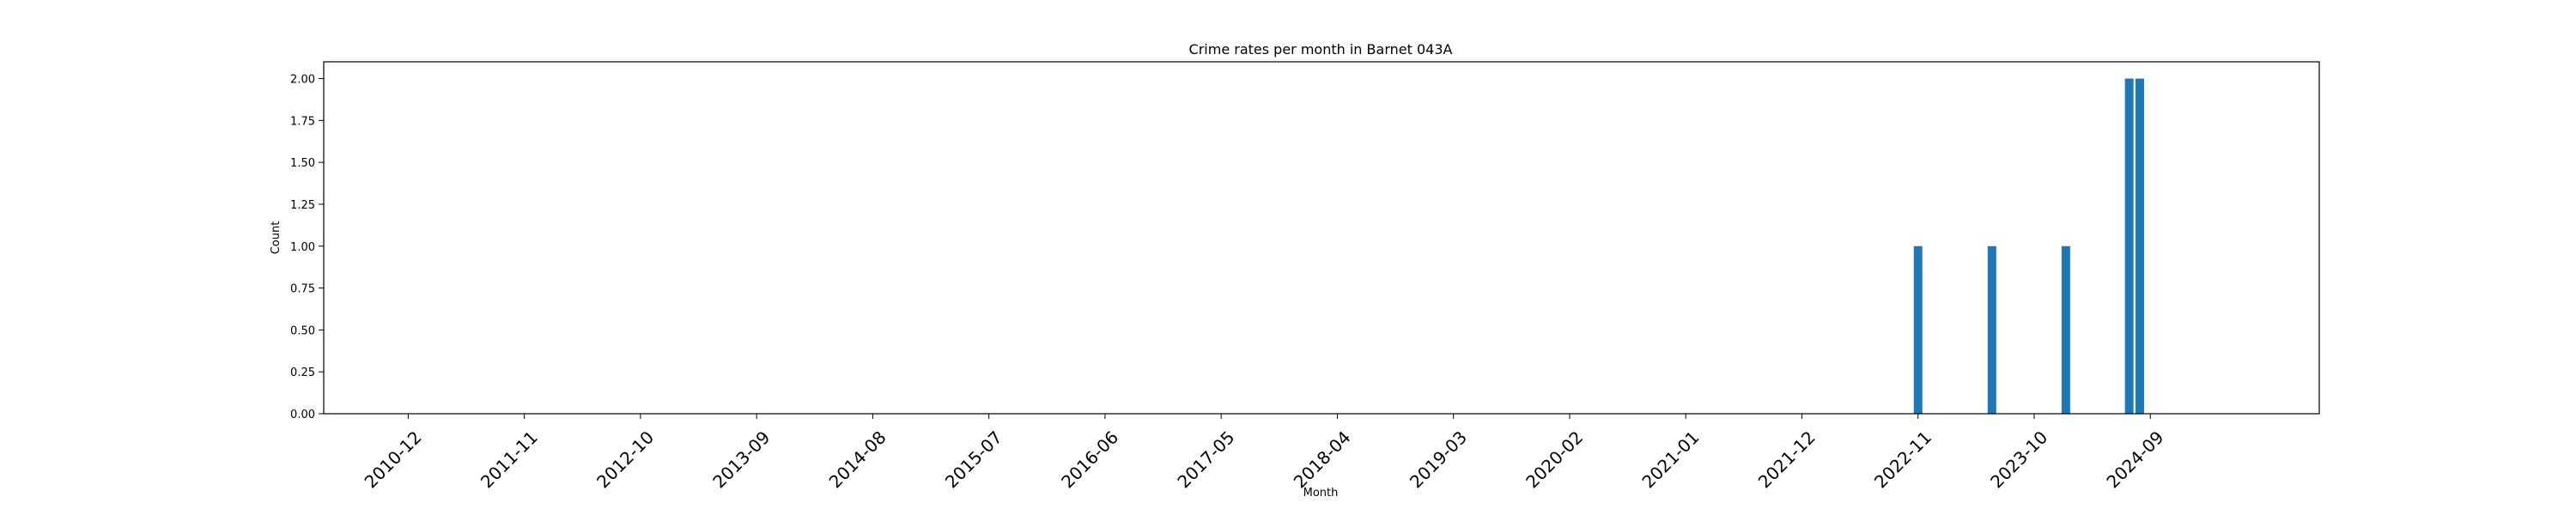 This screenshot has height=515, width=2576. Describe the element at coordinates (302, 163) in the screenshot. I see `y-tick-label: 1.50` at that location.